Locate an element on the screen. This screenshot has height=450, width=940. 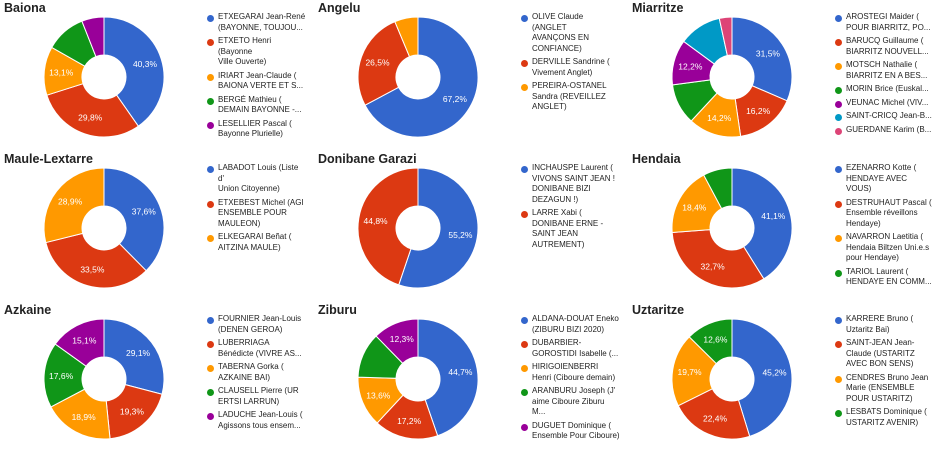
legend-item: HIRIGOIENBERRI Henri (Ciboure demain) is located at coordinates (570, 372).